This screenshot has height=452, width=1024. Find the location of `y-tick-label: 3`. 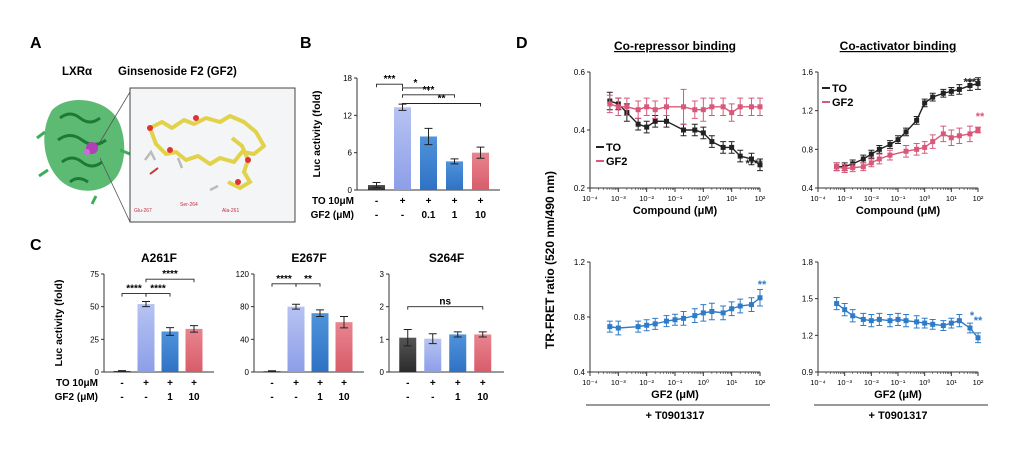

y-tick-label: 3 is located at coordinates (382, 274).